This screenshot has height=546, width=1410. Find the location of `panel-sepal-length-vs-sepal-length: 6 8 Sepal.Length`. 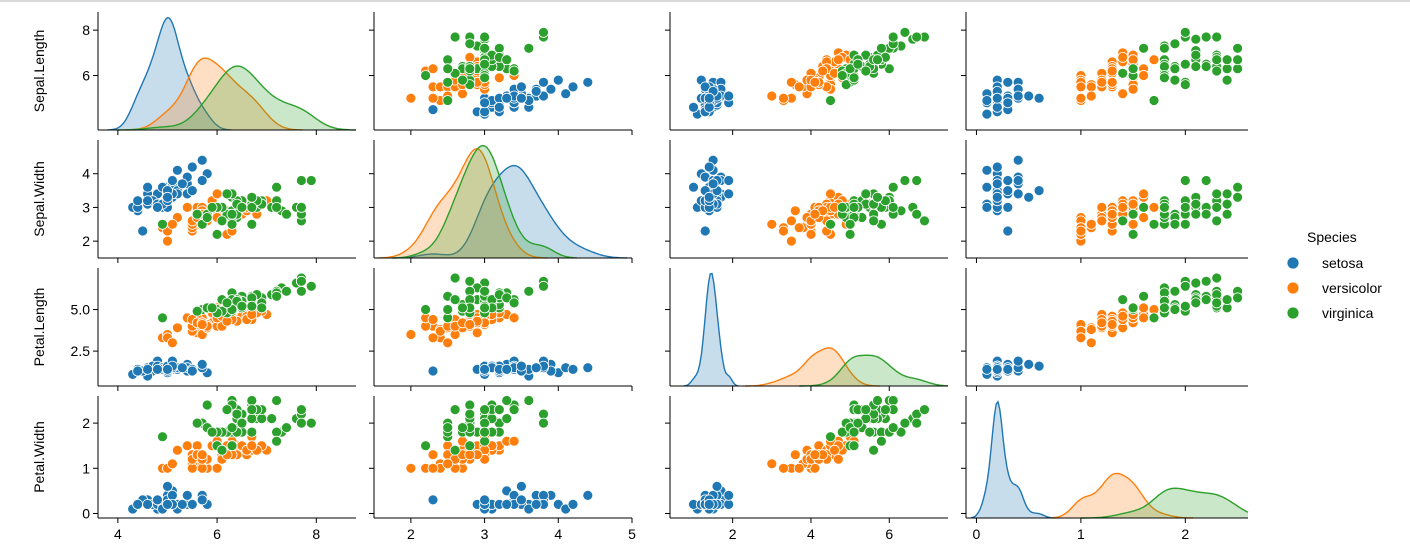

panel-sepal-length-vs-sepal-length: 6 8 Sepal.Length is located at coordinates (193, 73).